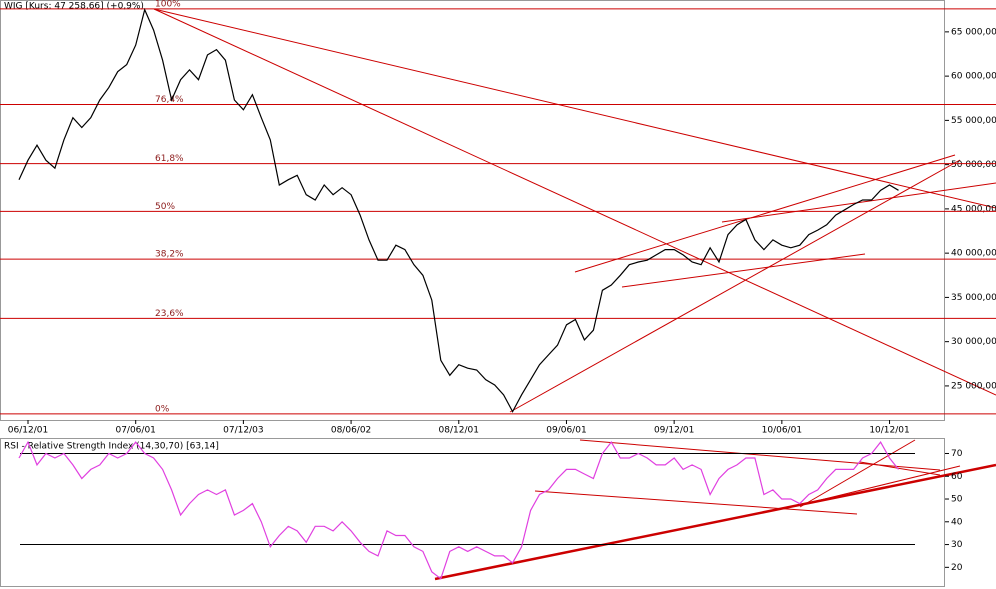 The image size is (996, 589). What do you see at coordinates (74, 7) in the screenshot?
I see `chart-title: WIG [Kurs: 47 258,66] (+0,9%)` at bounding box center [74, 7].